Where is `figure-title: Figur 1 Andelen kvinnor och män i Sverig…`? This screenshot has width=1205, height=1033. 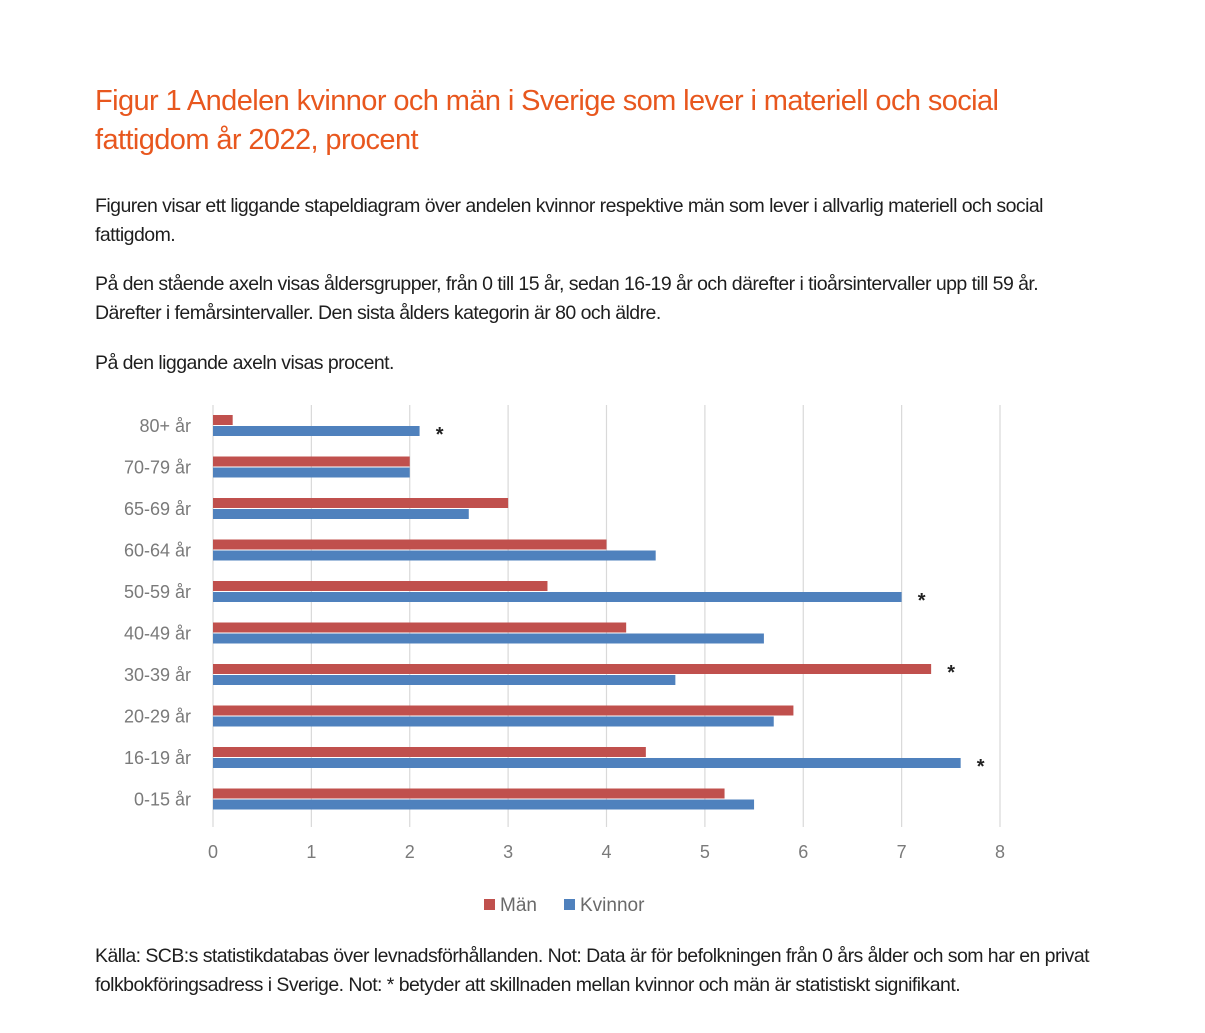 figure-title: Figur 1 Andelen kvinnor och män i Sverig… is located at coordinates (547, 120).